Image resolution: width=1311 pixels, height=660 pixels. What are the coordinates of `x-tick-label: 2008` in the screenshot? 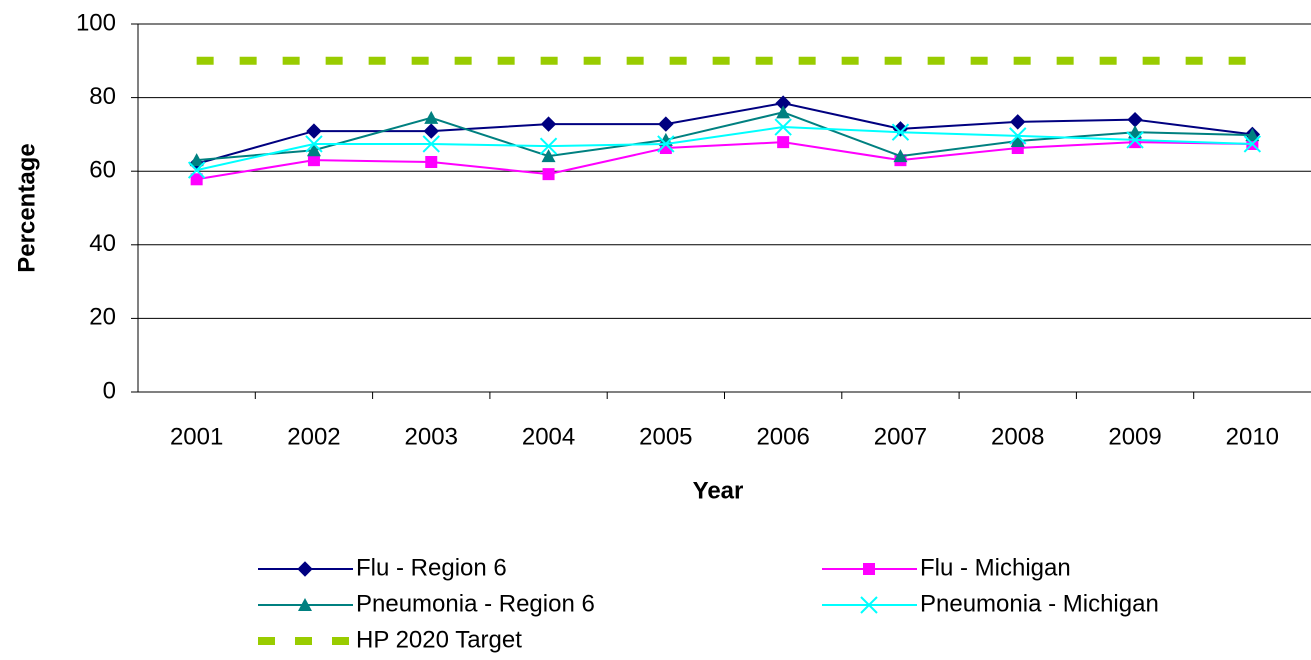 It's located at (1017, 436).